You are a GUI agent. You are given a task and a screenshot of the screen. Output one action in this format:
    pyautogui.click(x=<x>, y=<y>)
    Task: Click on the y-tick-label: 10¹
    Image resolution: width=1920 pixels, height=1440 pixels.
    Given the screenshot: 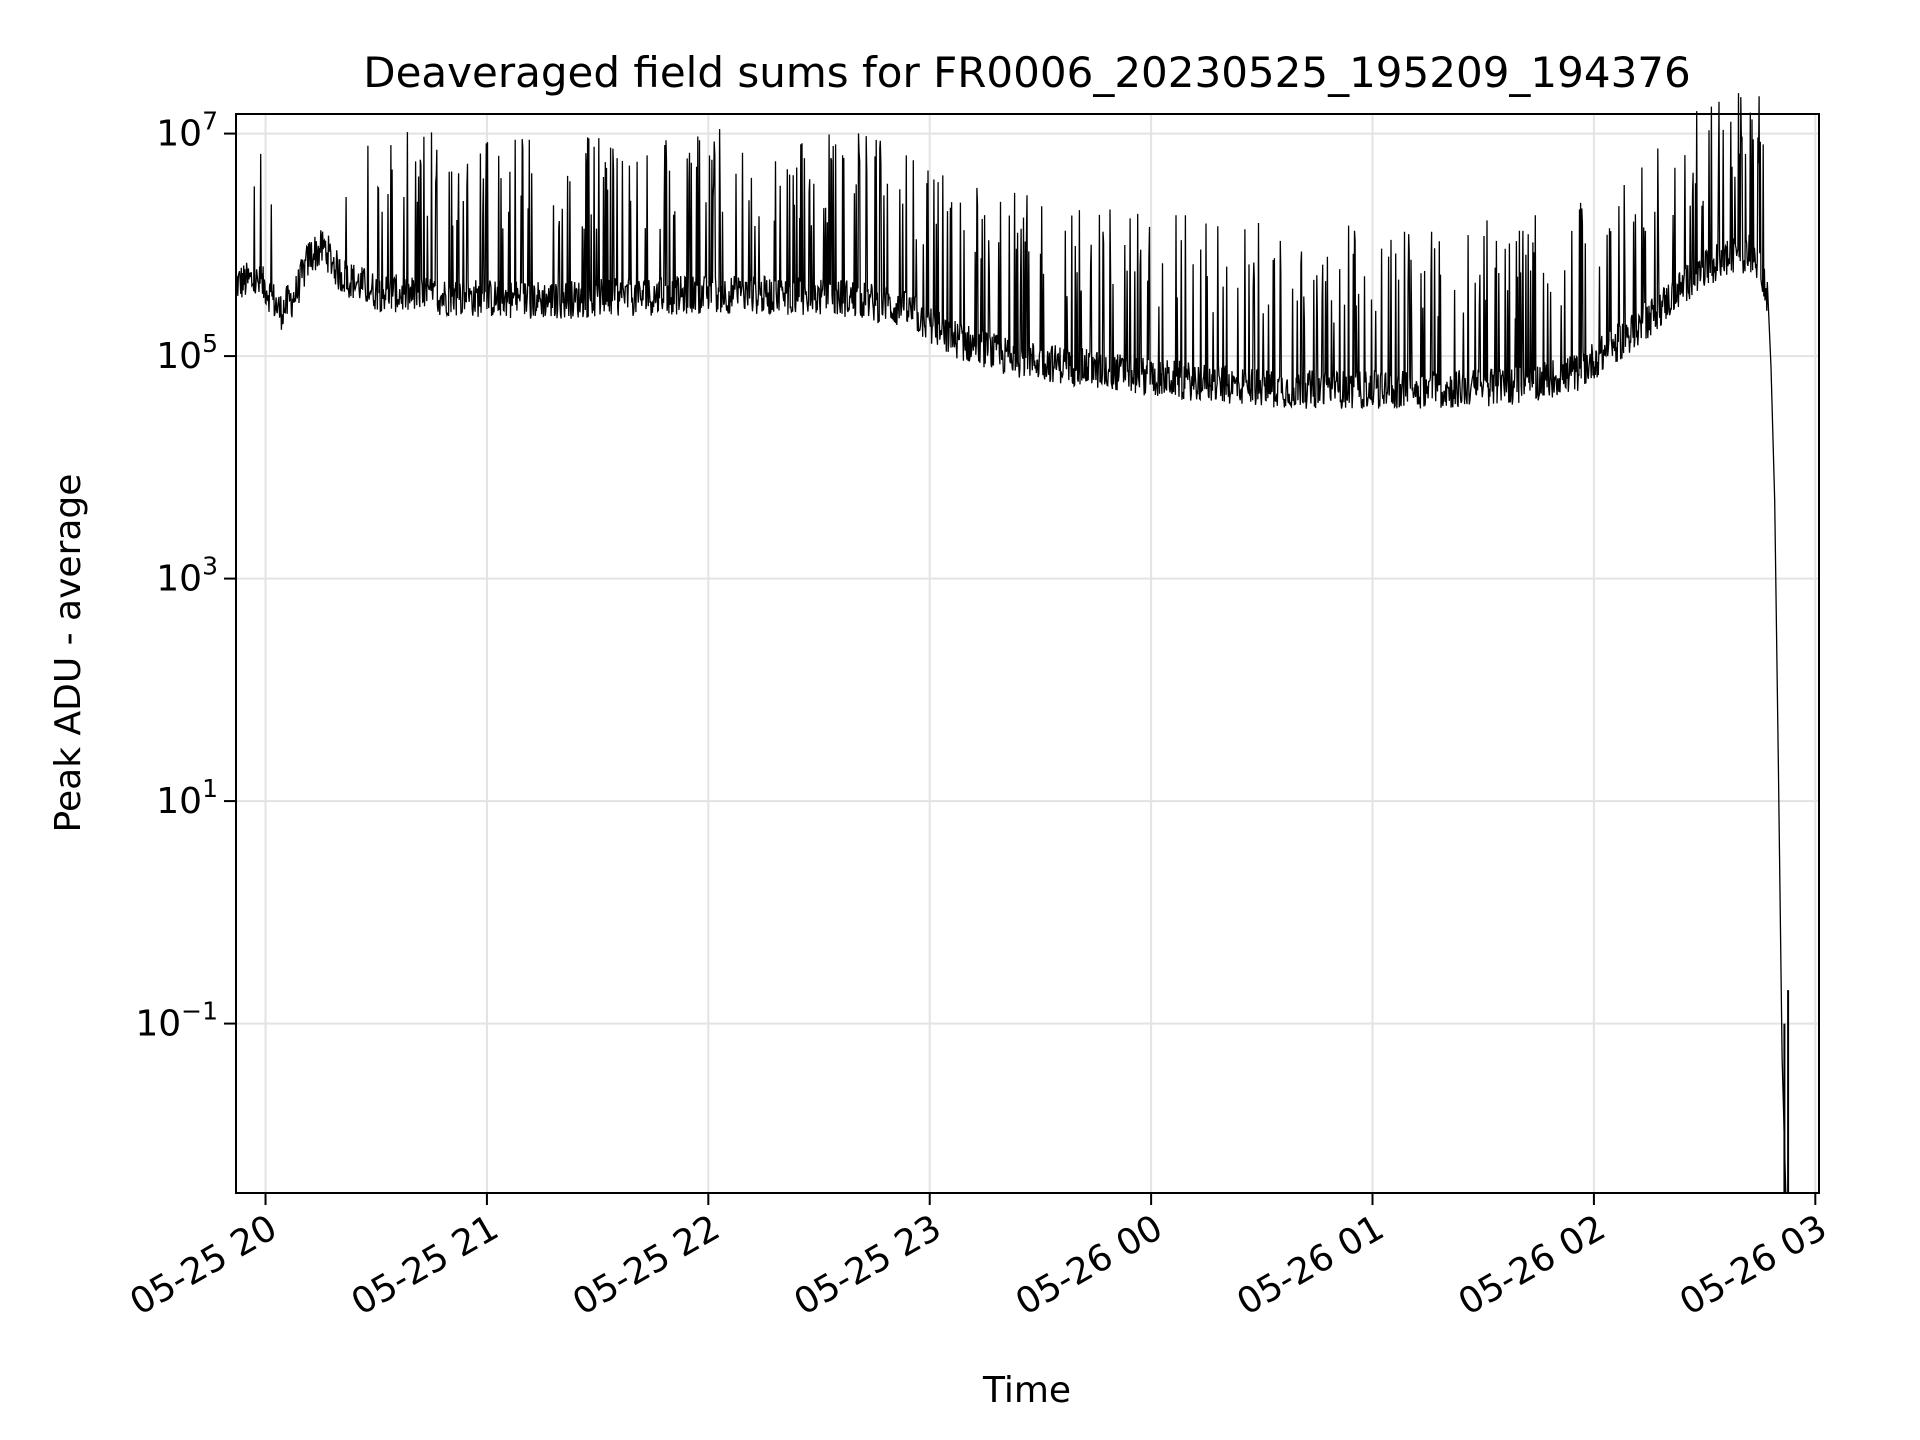 What is the action you would take?
    pyautogui.click(x=187, y=798)
    